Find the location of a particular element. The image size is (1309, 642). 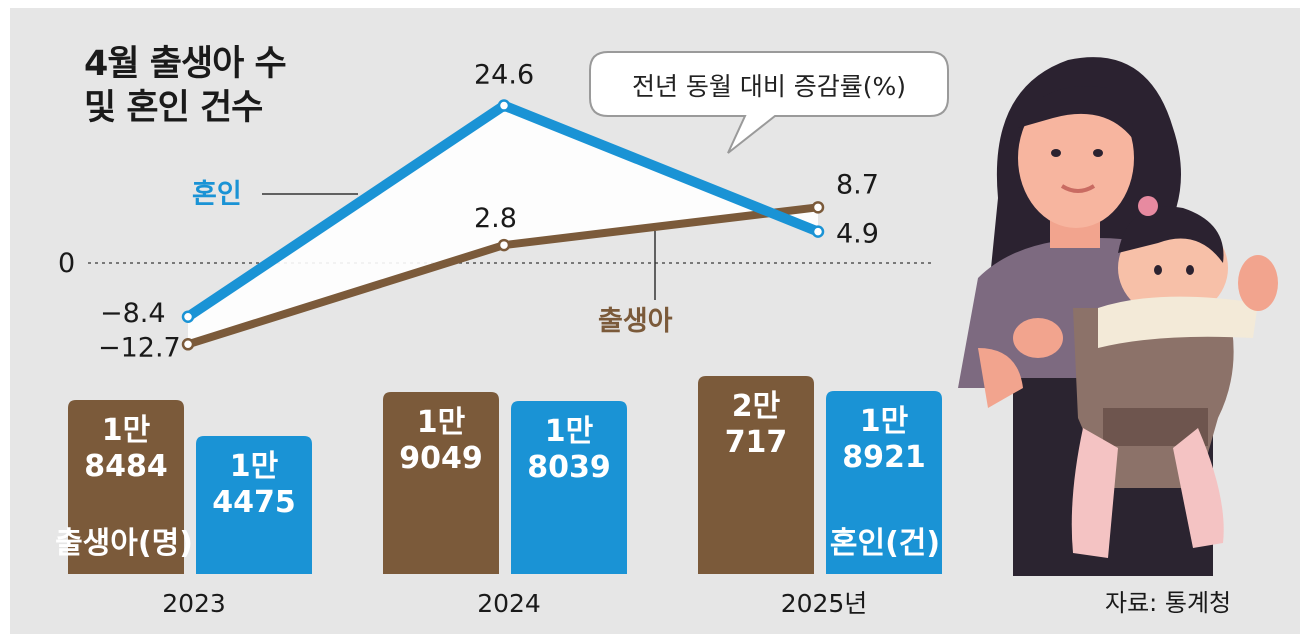

bar-value-label: 8484 is located at coordinates (126, 466).